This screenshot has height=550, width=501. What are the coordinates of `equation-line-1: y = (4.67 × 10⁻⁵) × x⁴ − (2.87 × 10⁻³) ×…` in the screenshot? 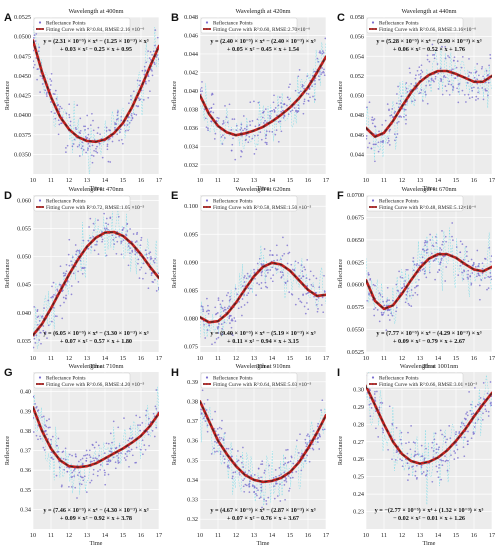 It's located at (262, 510).